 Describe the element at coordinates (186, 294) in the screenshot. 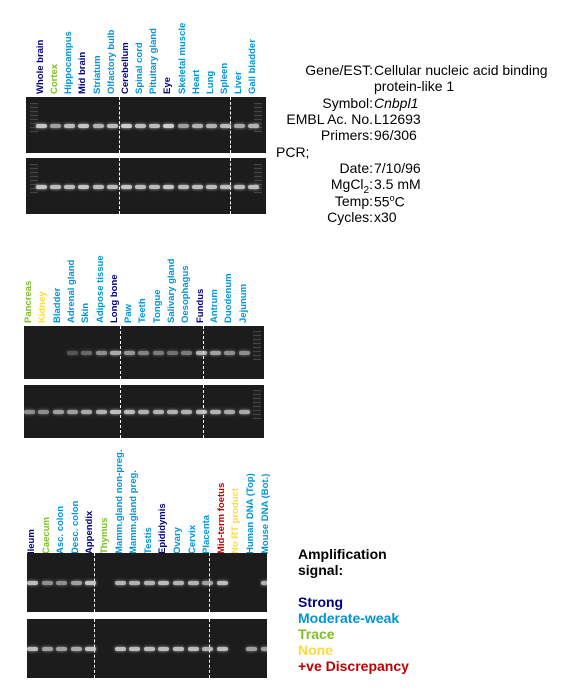

I see `lane-label: Oesophagus` at that location.